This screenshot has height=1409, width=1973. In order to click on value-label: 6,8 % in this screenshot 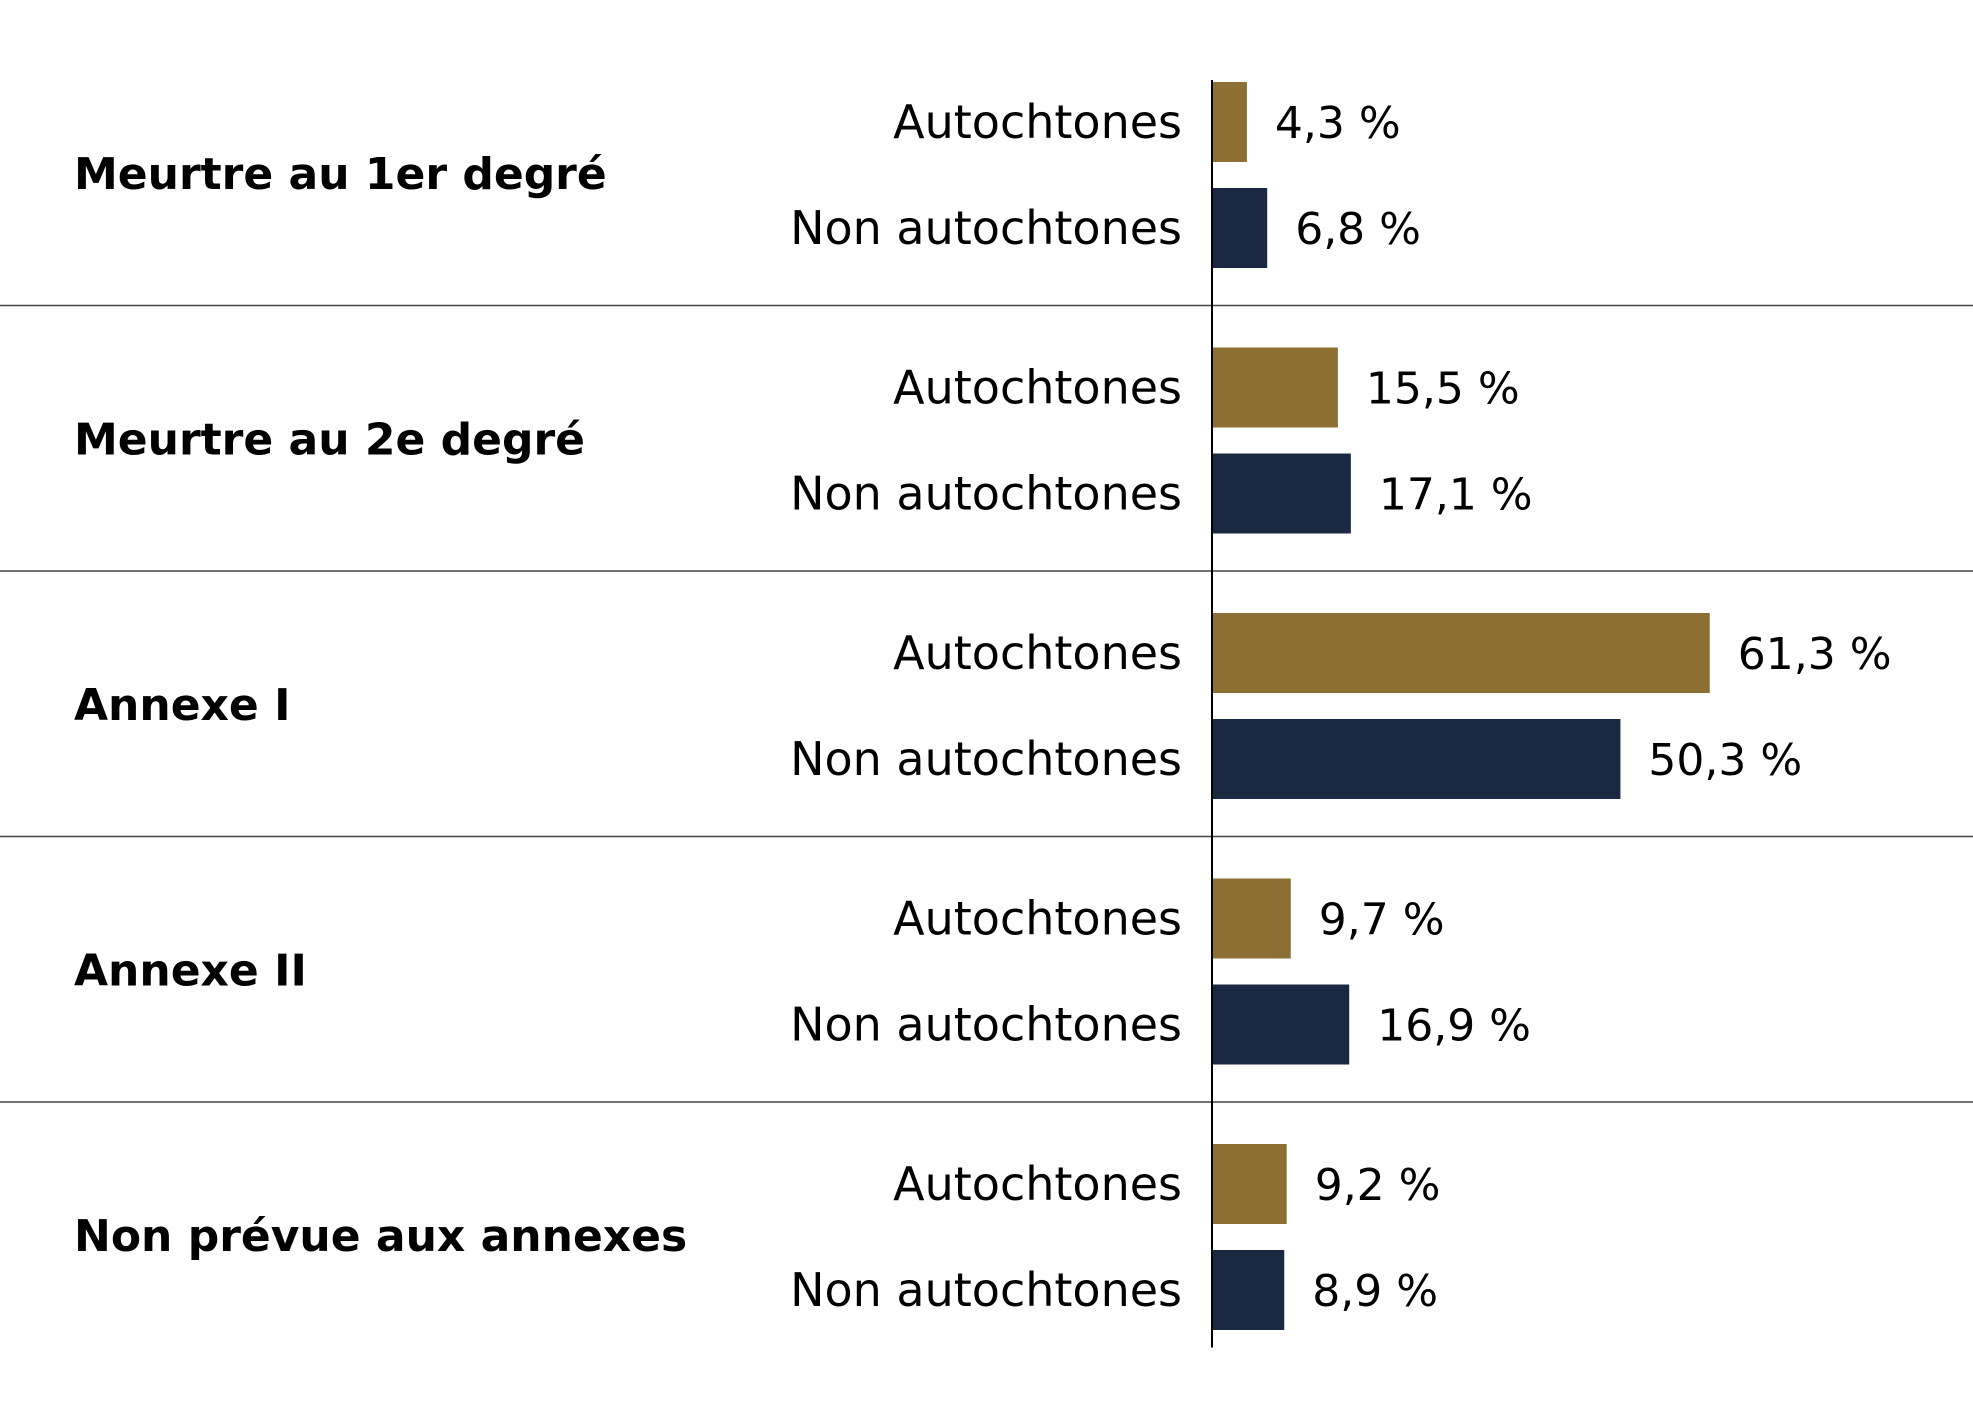, I will do `click(1358, 229)`.